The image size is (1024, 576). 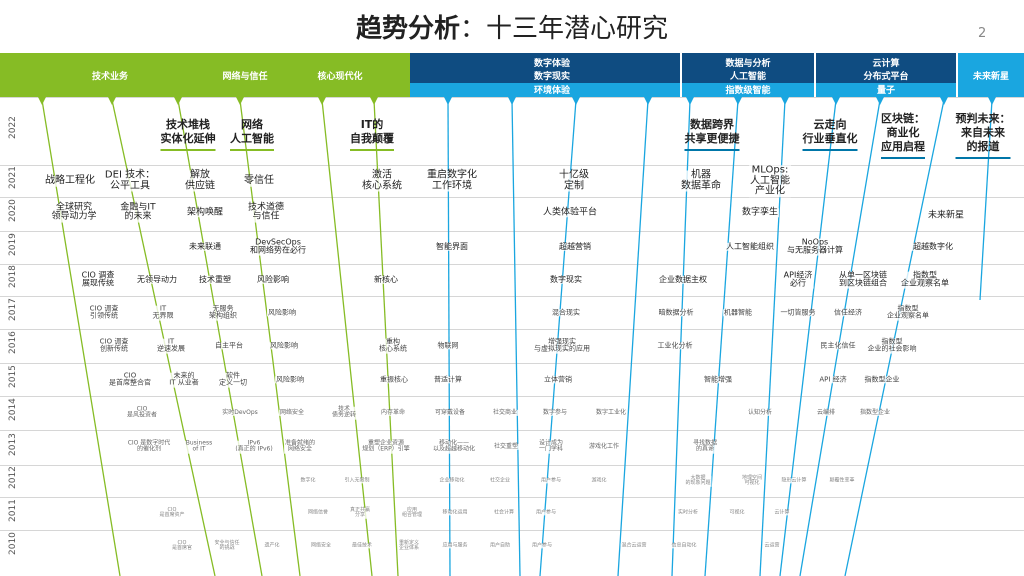 I want to click on trend-item: 机器 数据革命, so click(x=701, y=180).